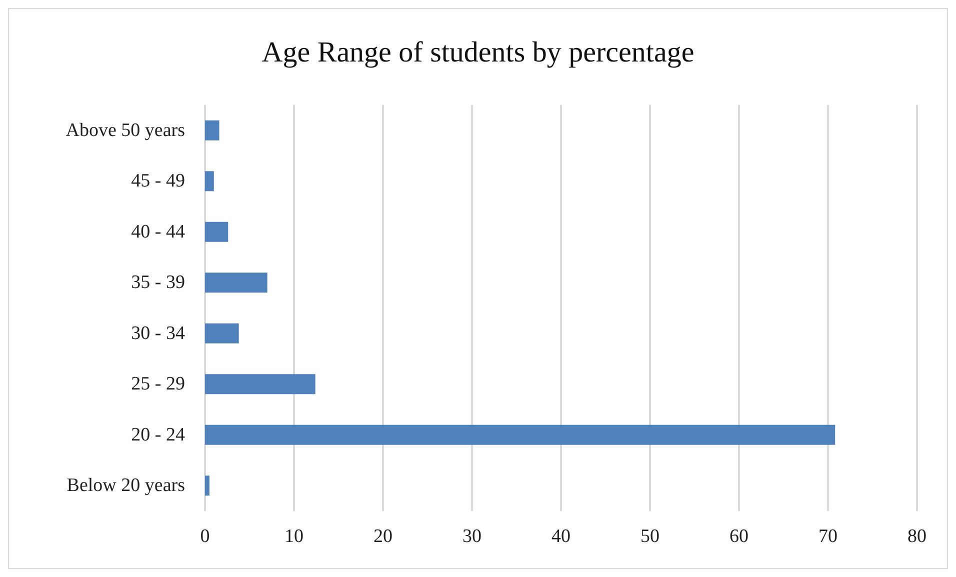  Describe the element at coordinates (294, 536) in the screenshot. I see `x-tick-label: 10` at that location.